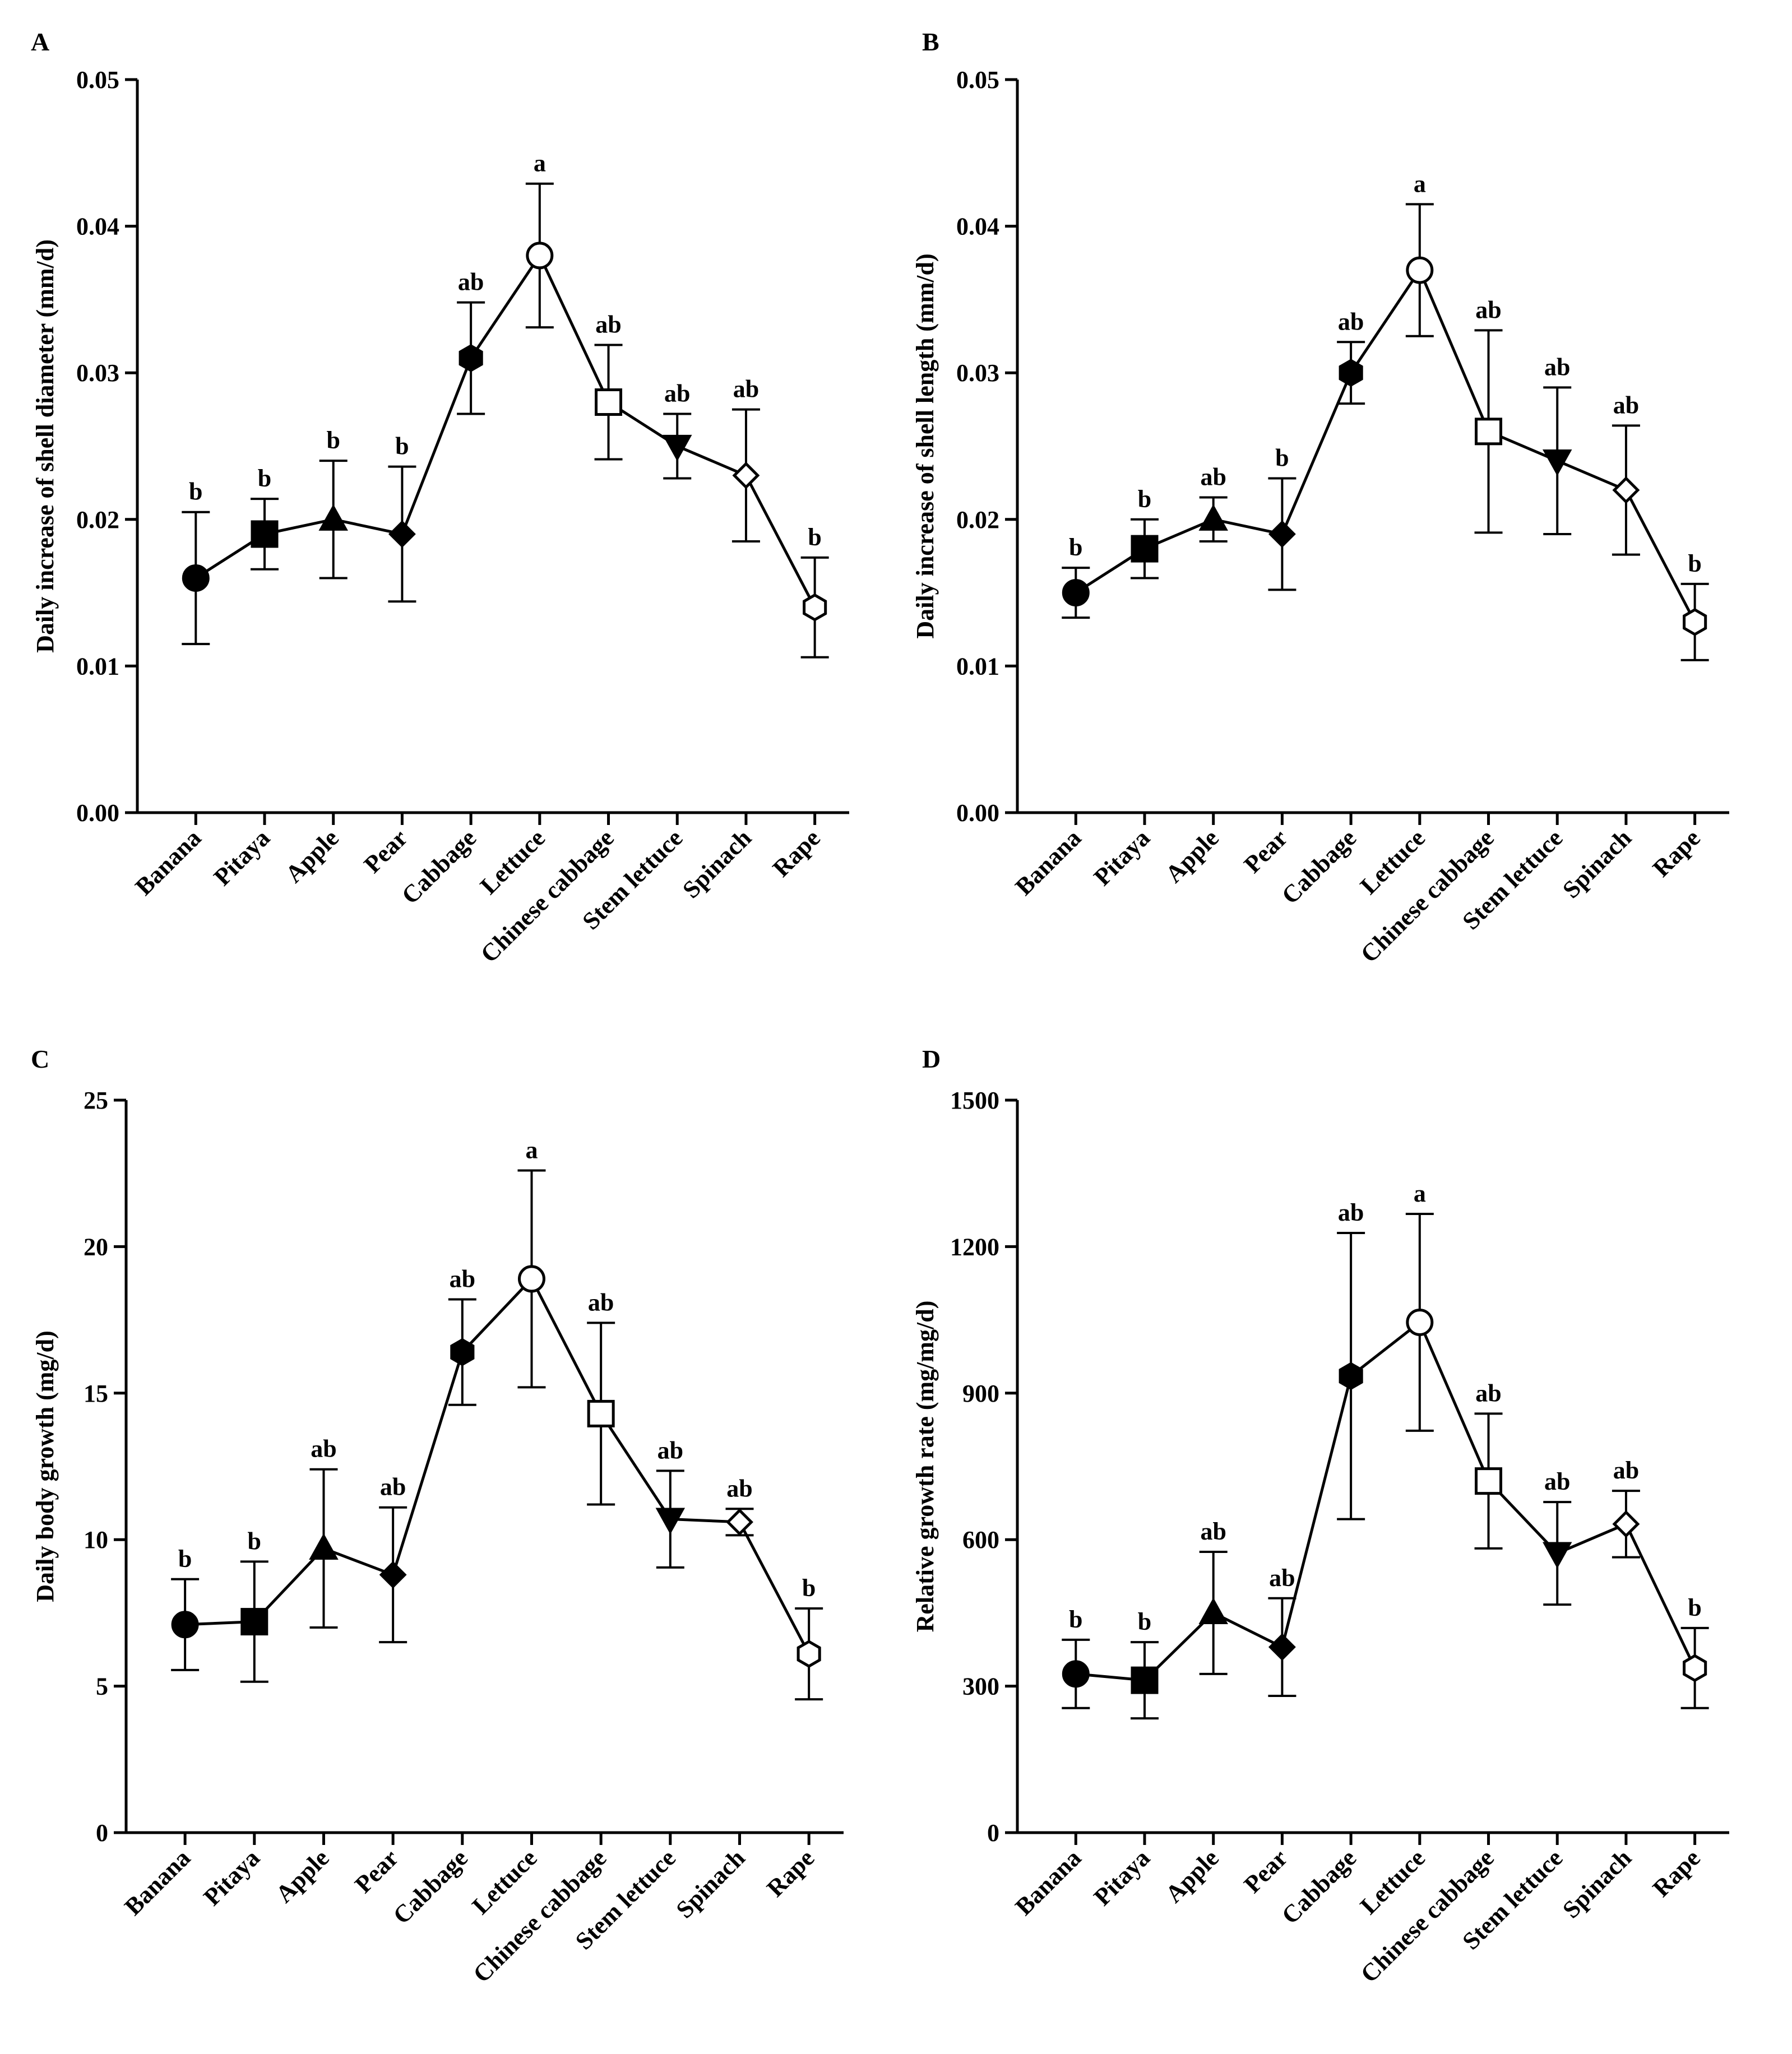  Describe the element at coordinates (978, 813) in the screenshot. I see `panel-b-y-tick-label: 0.00` at that location.